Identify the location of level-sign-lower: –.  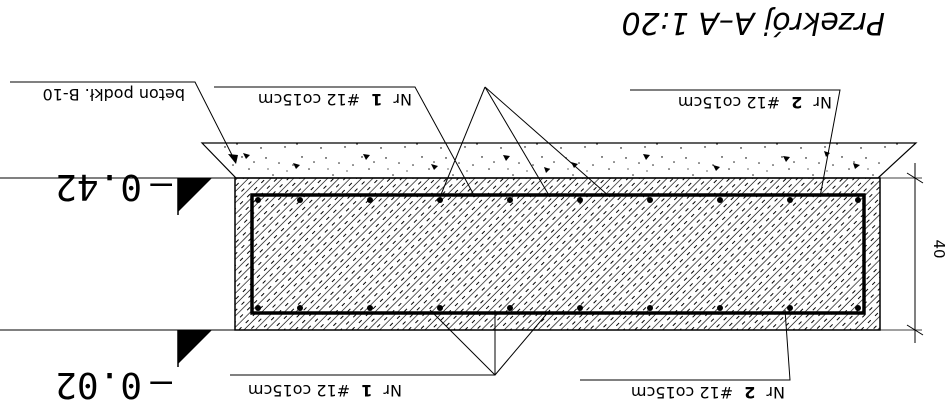
(161, 186).